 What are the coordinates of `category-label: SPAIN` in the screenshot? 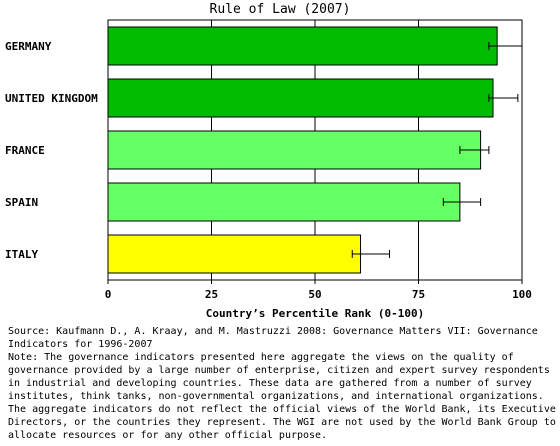 It's located at (21, 202).